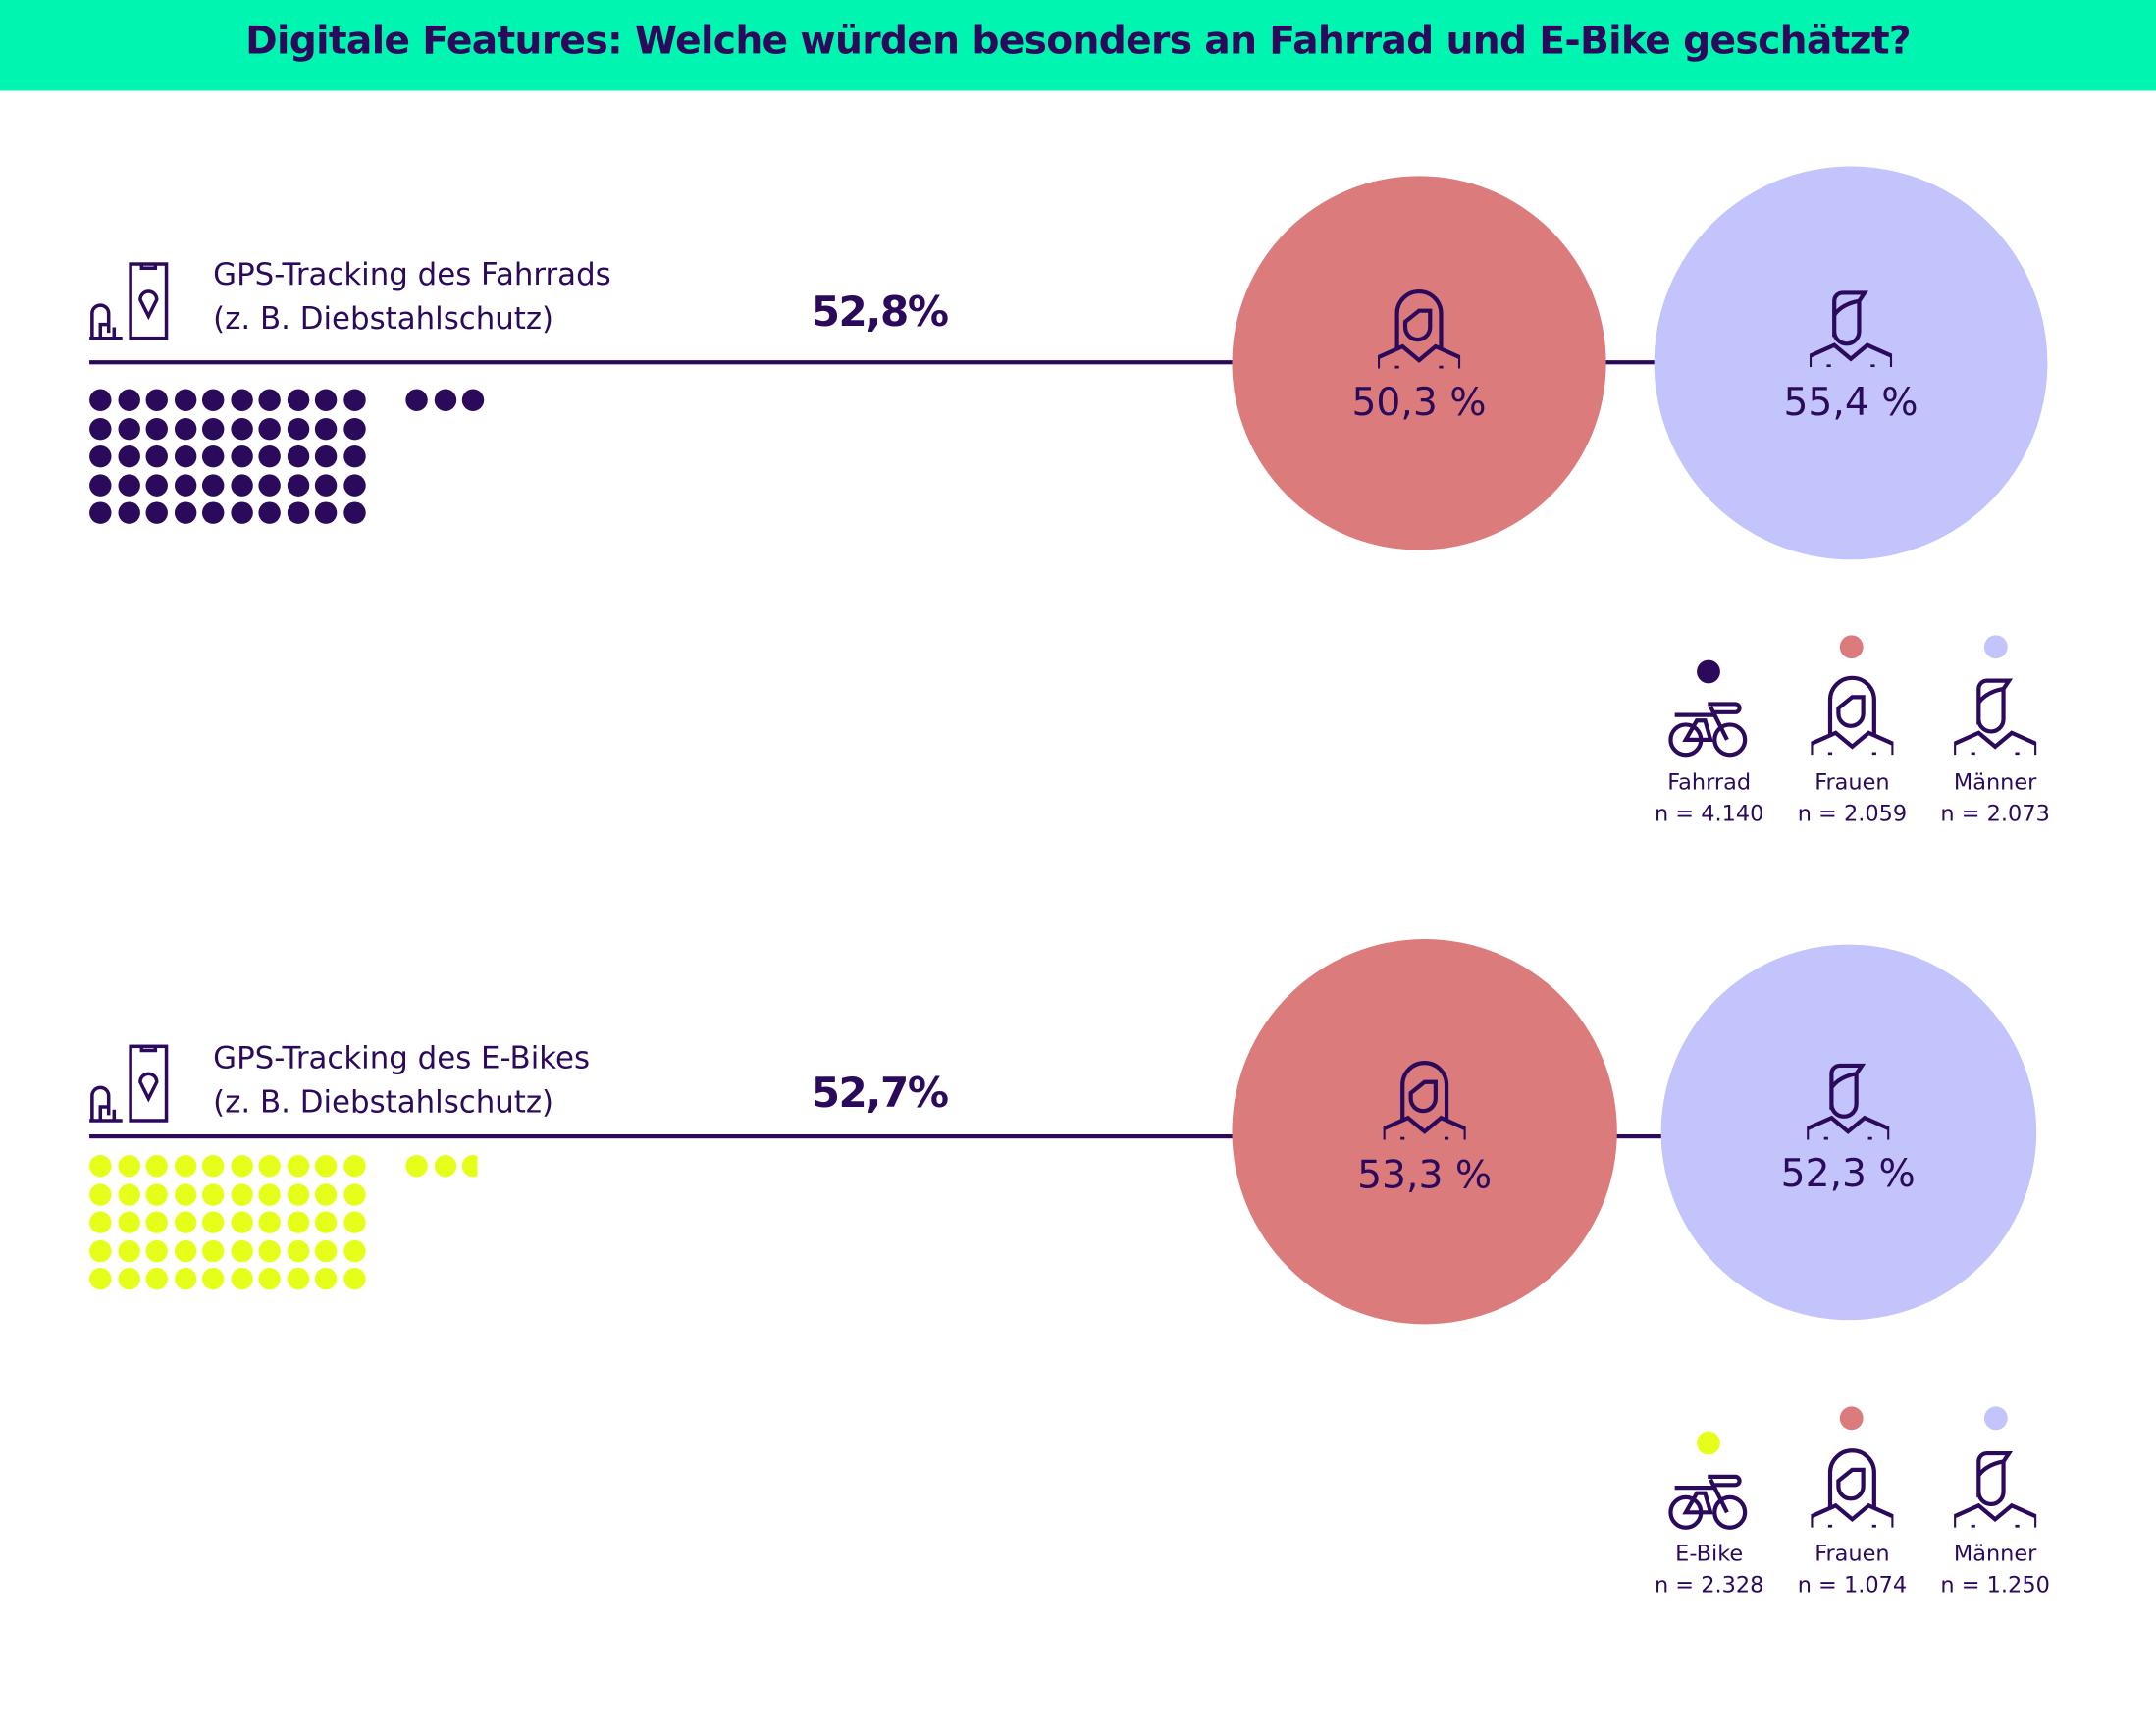 This screenshot has width=2156, height=1728. I want to click on frauen-circle: 53,3 %, so click(1424, 1132).